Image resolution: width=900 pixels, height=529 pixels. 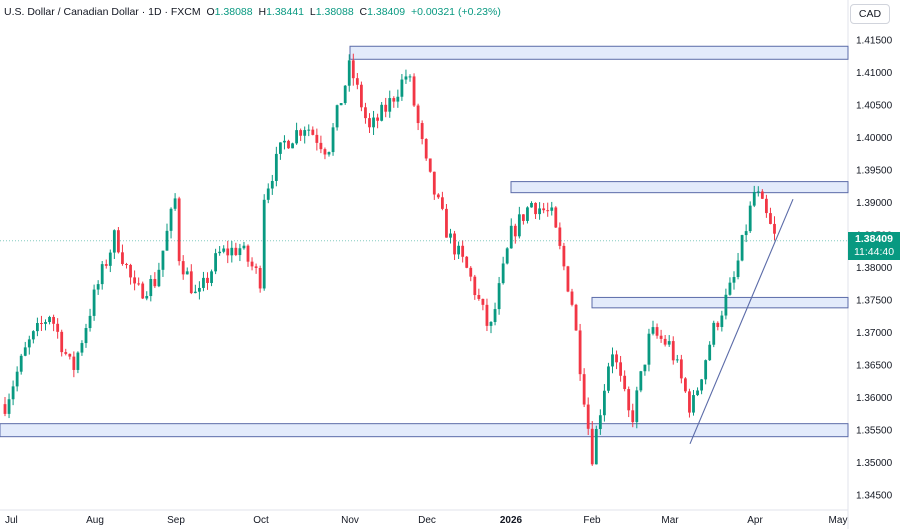 I want to click on close-label: C, so click(x=363, y=12).